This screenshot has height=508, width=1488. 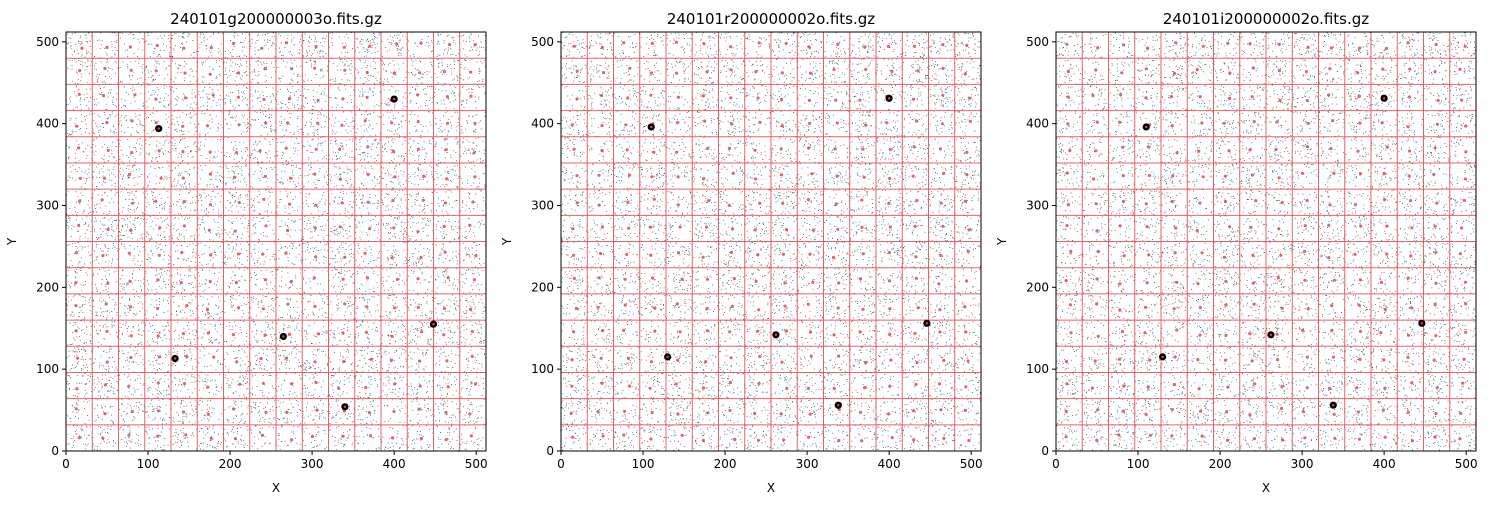 What do you see at coordinates (47, 124) in the screenshot?
I see `y-tick-label: 400` at bounding box center [47, 124].